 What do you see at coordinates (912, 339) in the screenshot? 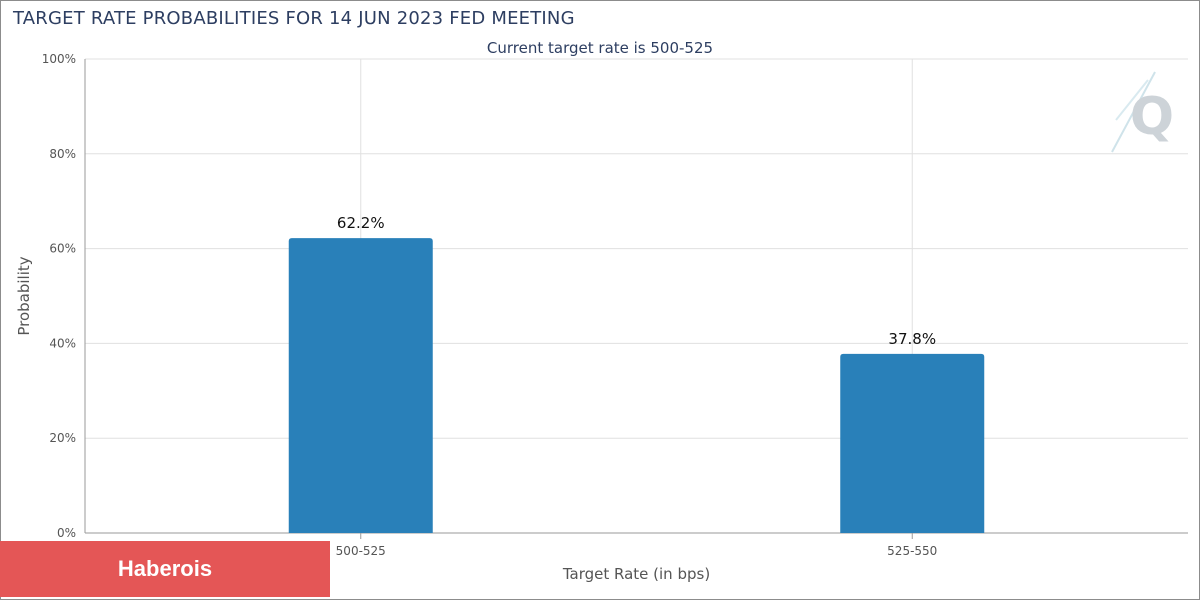
I see `data-label: 37.8%` at bounding box center [912, 339].